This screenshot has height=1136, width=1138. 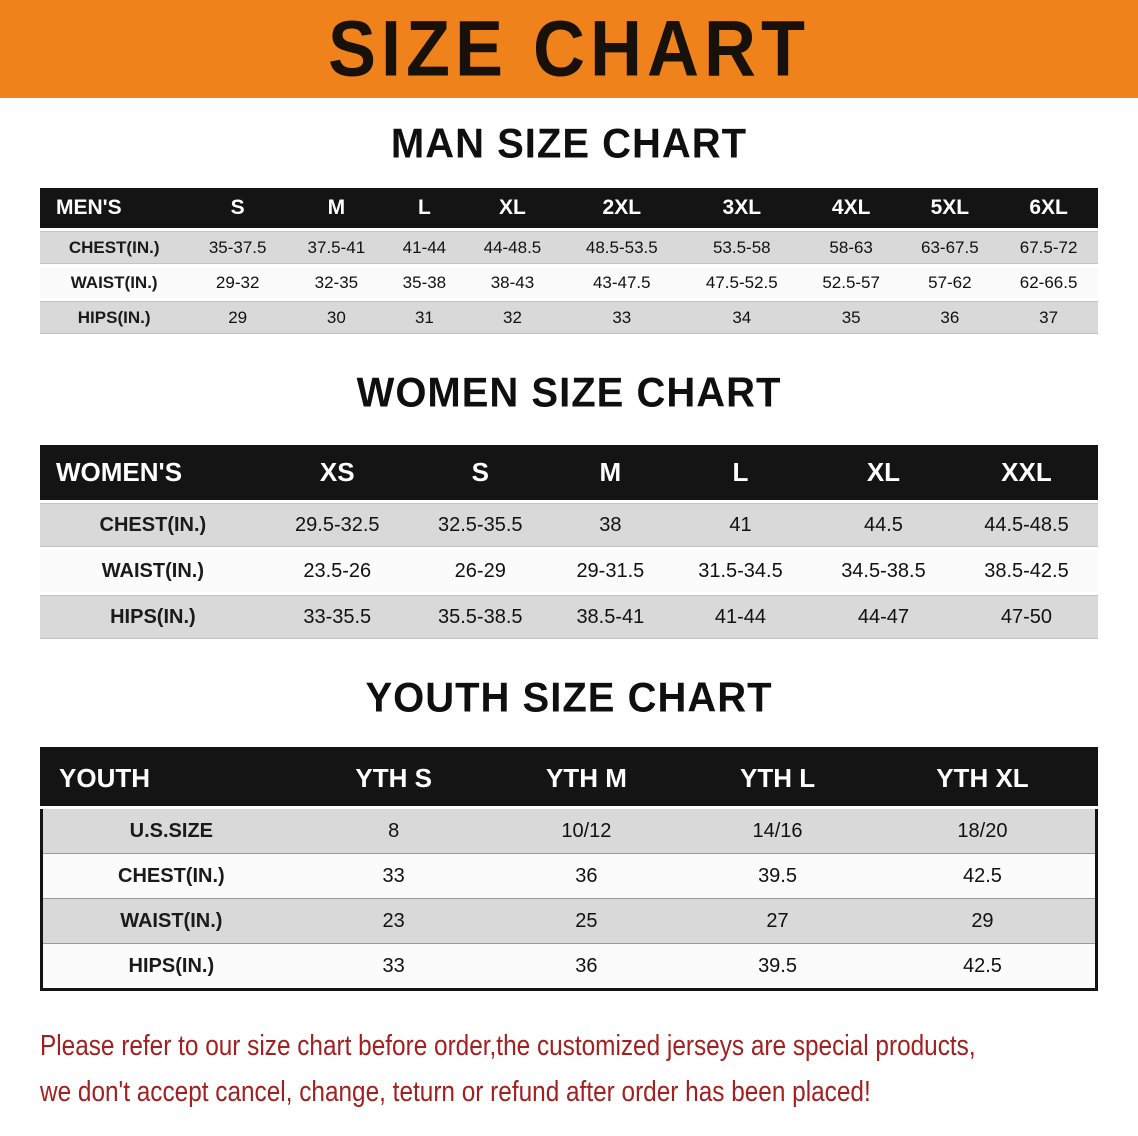 What do you see at coordinates (883, 571) in the screenshot?
I see `size-value-cell: 34.5-38.5` at bounding box center [883, 571].